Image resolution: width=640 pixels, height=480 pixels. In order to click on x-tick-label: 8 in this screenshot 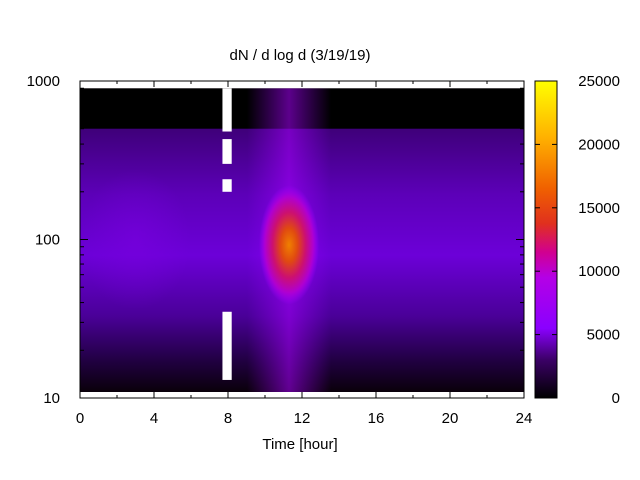, I will do `click(228, 418)`.